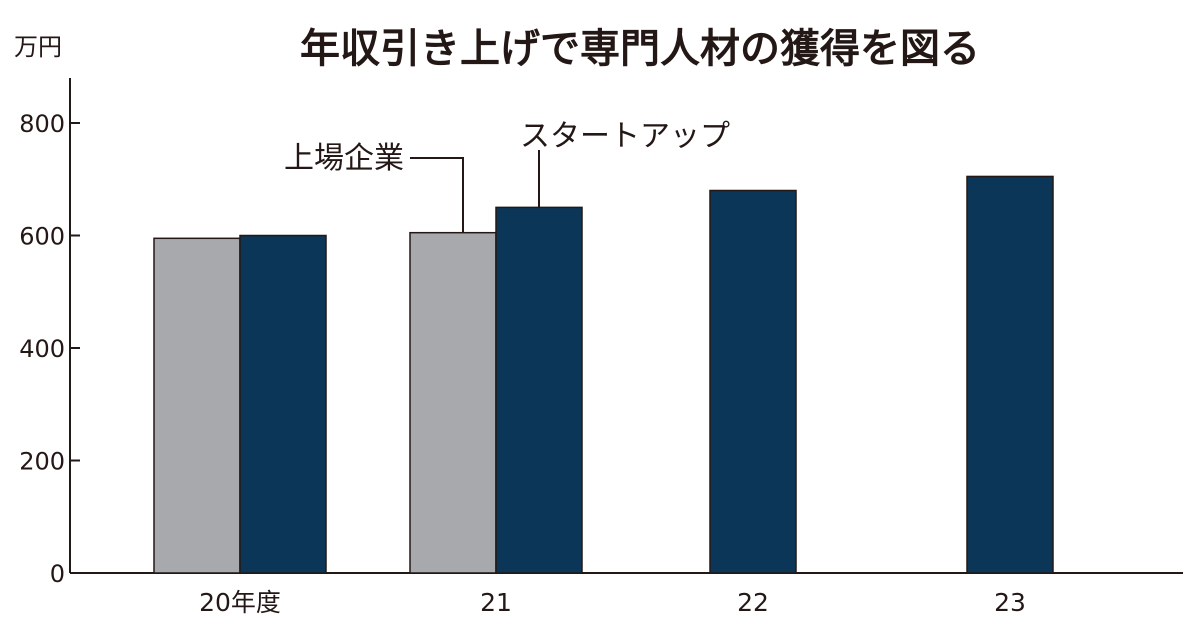 The height and width of the screenshot is (630, 1200). What do you see at coordinates (42, 237) in the screenshot?
I see `y-tick-label: 600` at bounding box center [42, 237].